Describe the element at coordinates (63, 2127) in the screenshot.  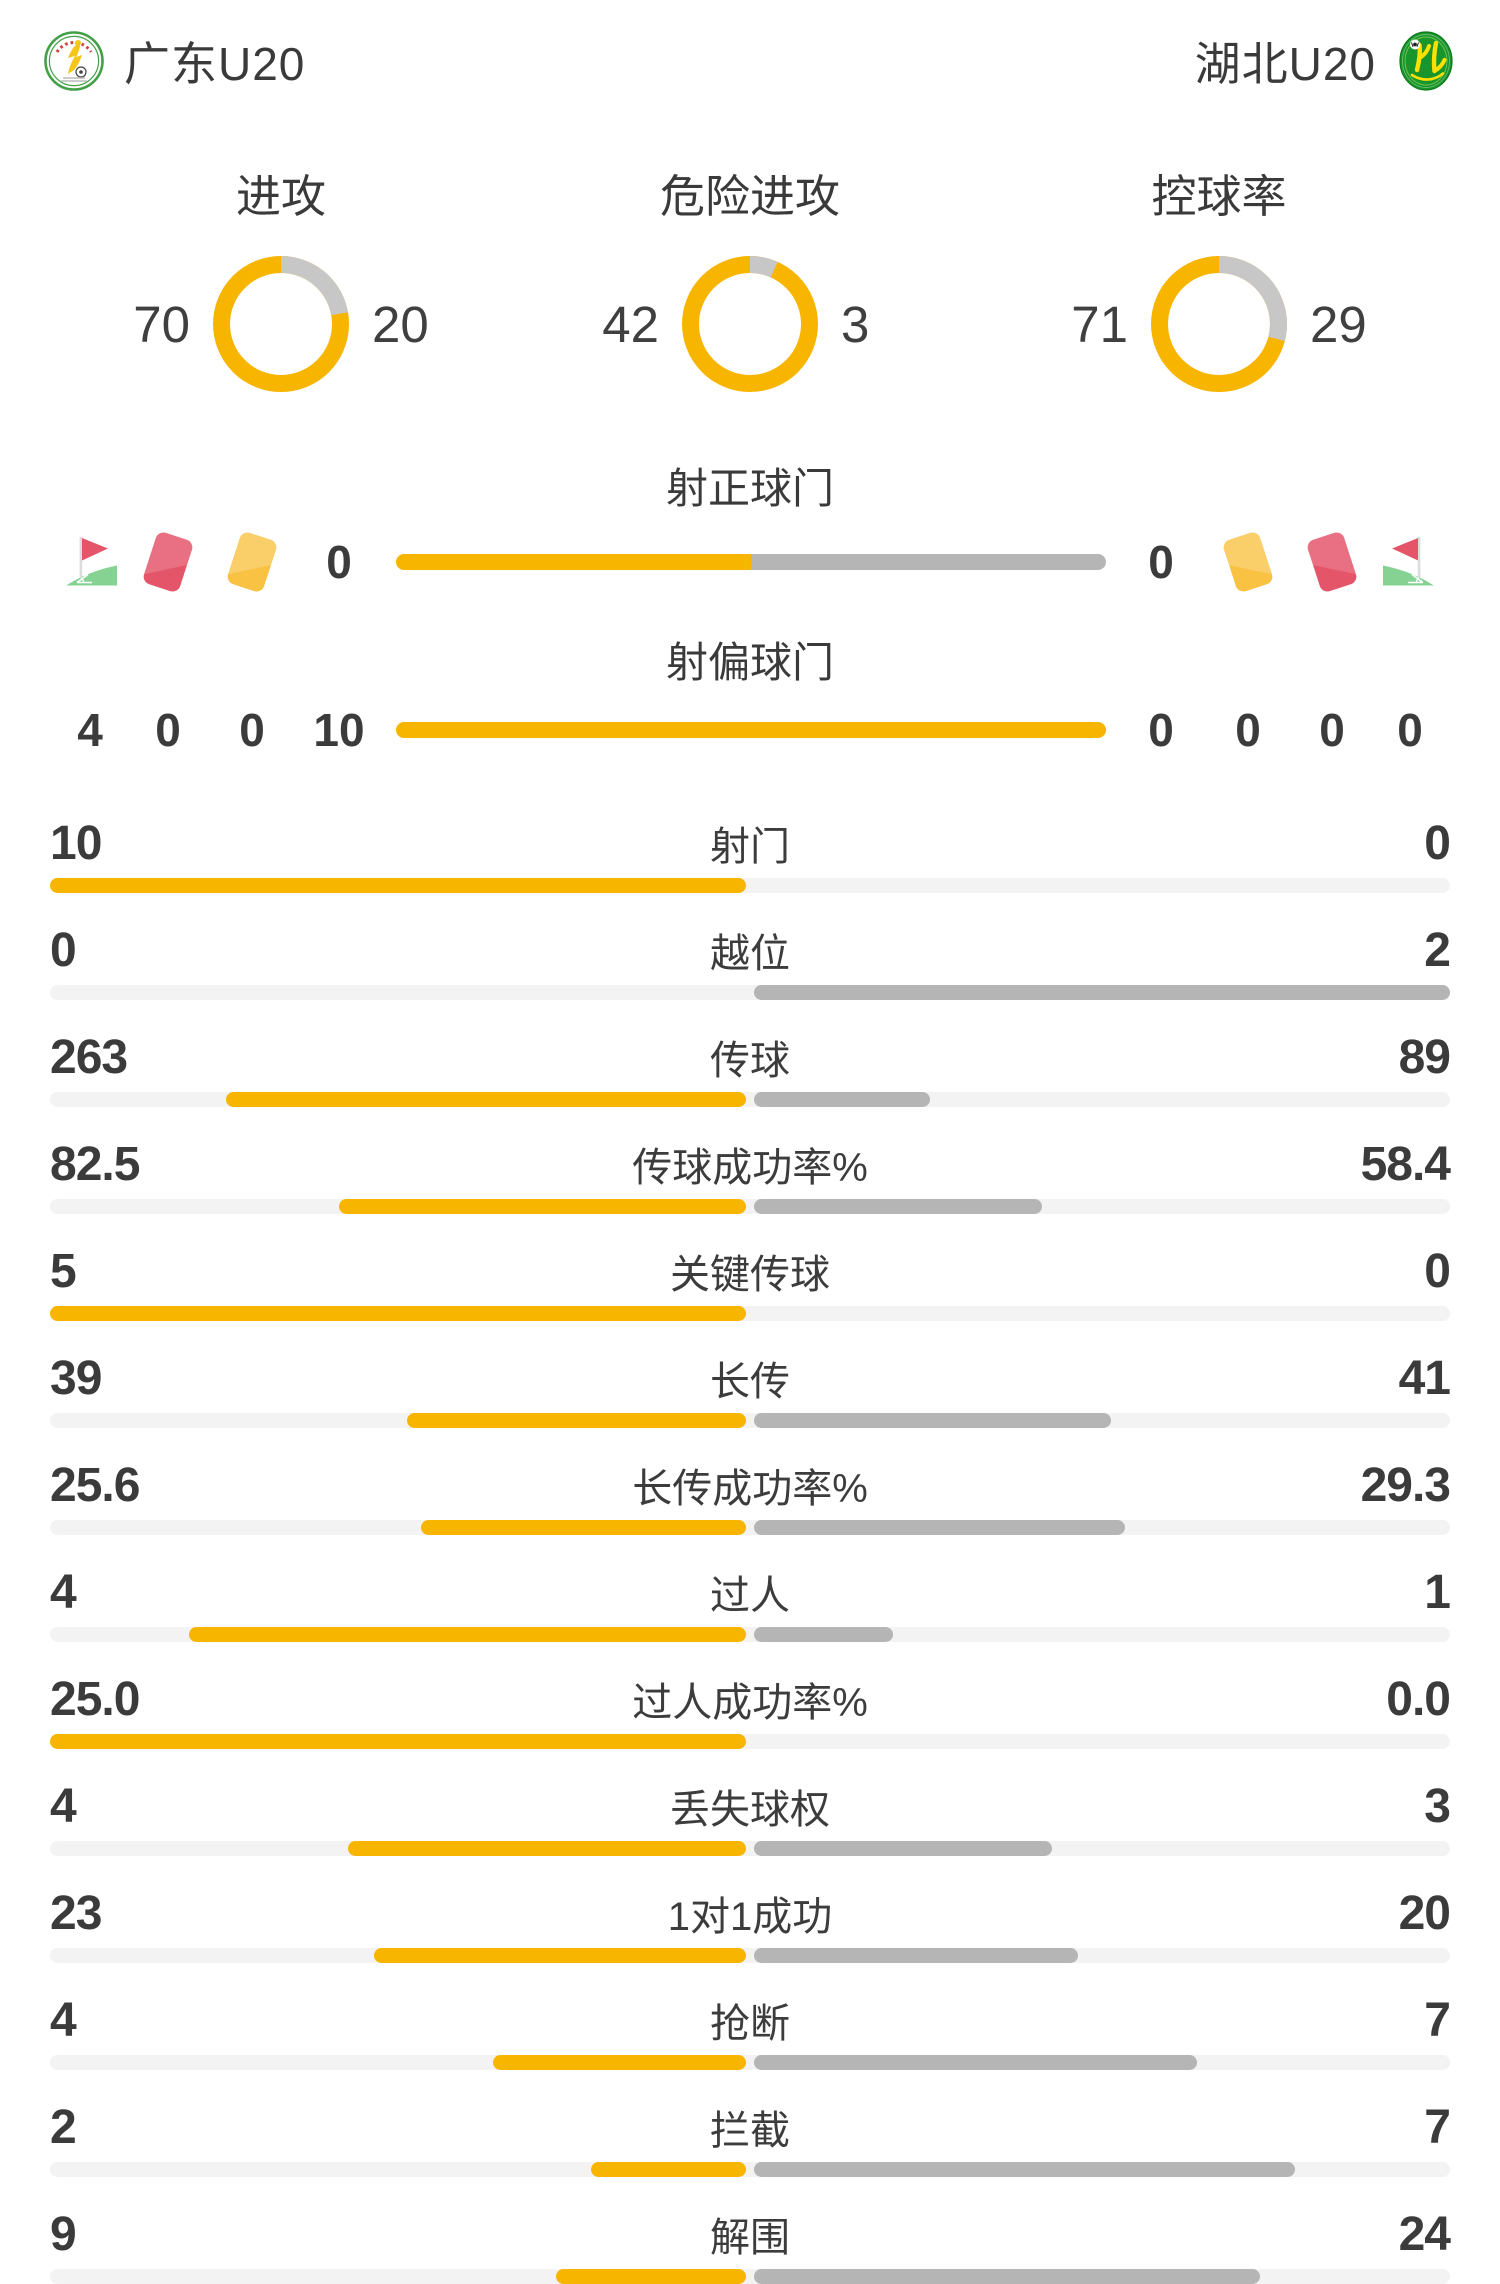
I see `stat-home-value: 2` at that location.